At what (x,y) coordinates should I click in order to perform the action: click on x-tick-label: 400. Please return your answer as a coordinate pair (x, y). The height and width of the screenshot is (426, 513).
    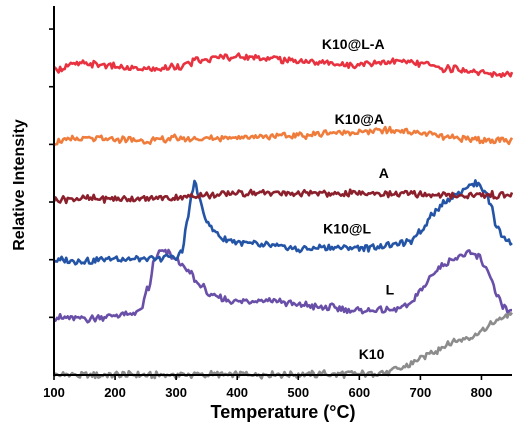
    Looking at the image, I should click on (237, 392).